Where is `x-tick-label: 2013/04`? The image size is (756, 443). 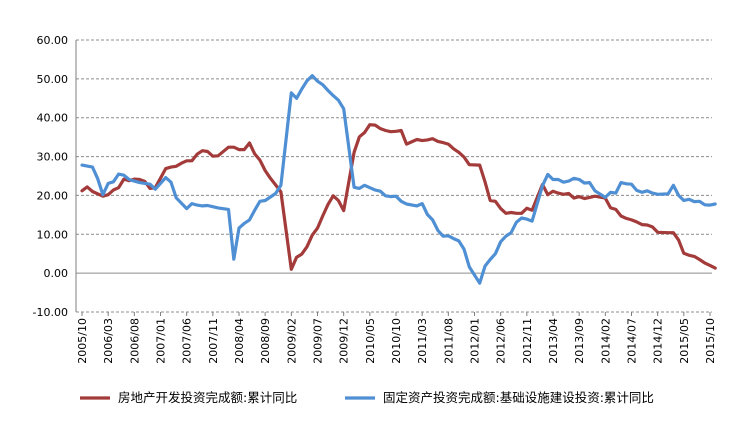
x-tick-label: 2013/04 is located at coordinates (553, 341).